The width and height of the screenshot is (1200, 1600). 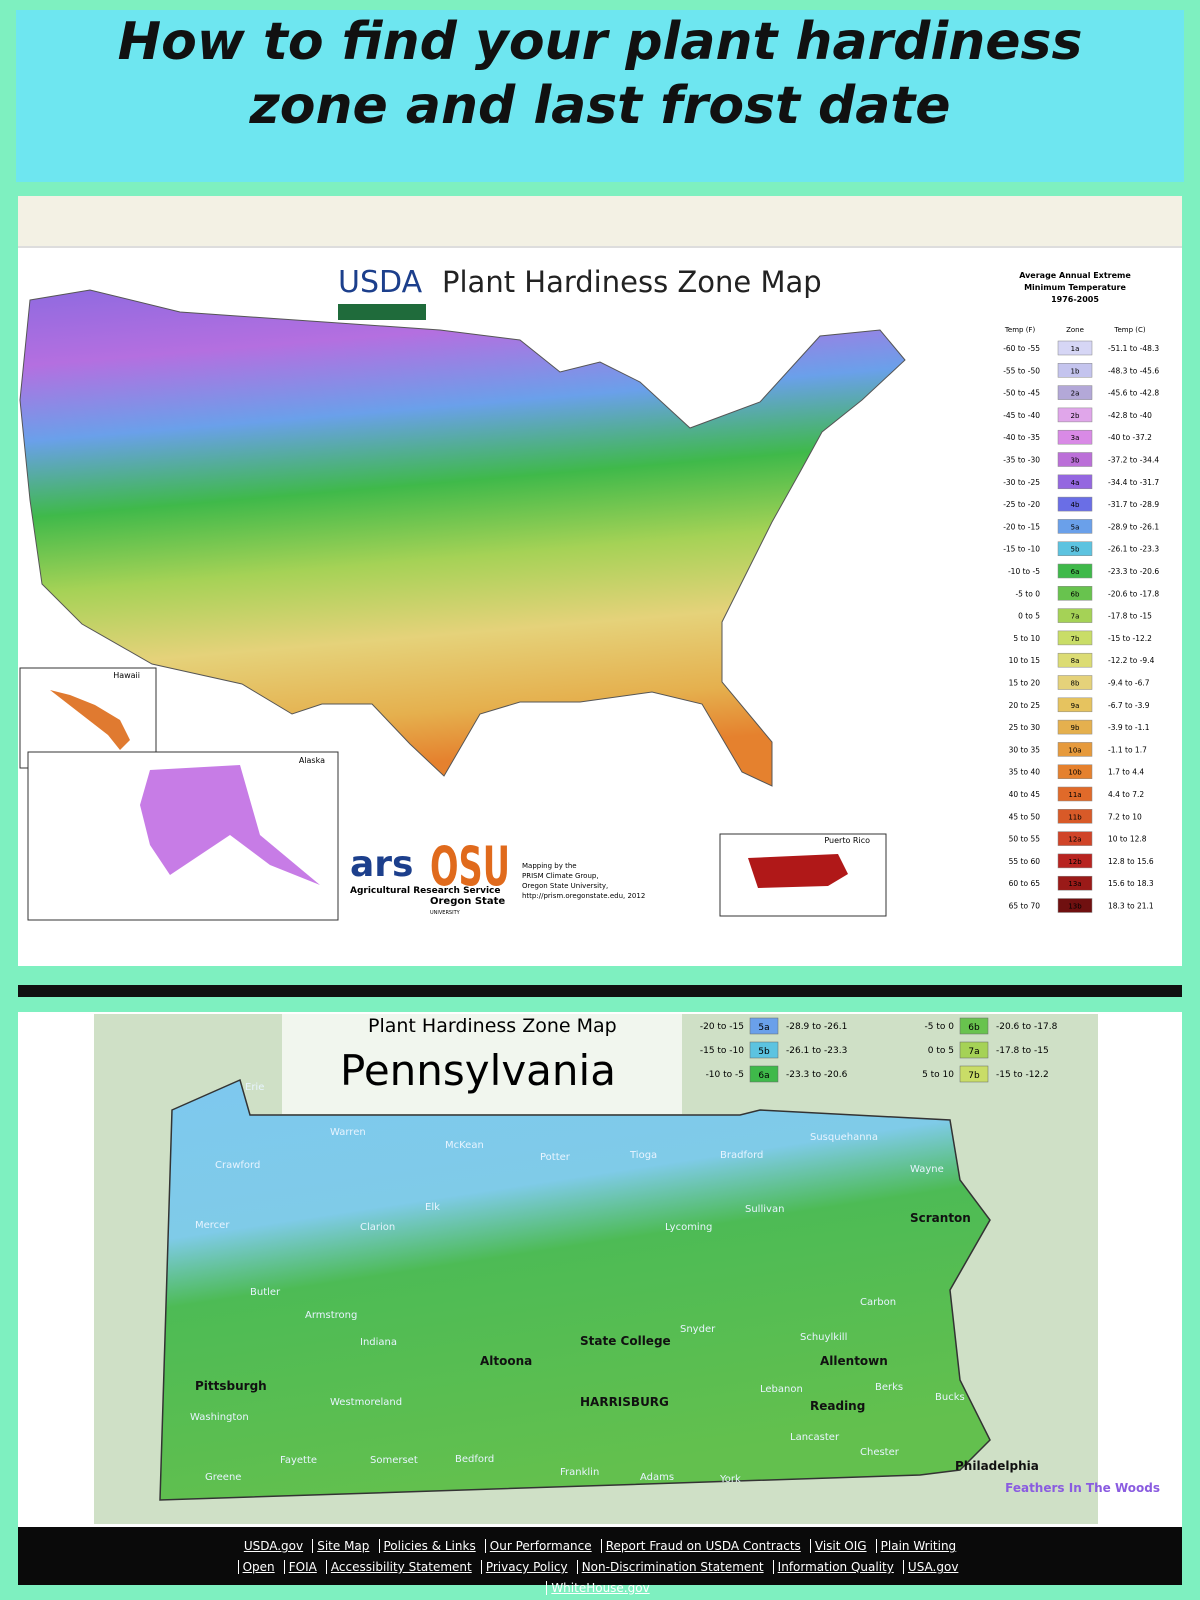 I want to click on footer-link: Policies & Links, so click(x=429, y=1546).